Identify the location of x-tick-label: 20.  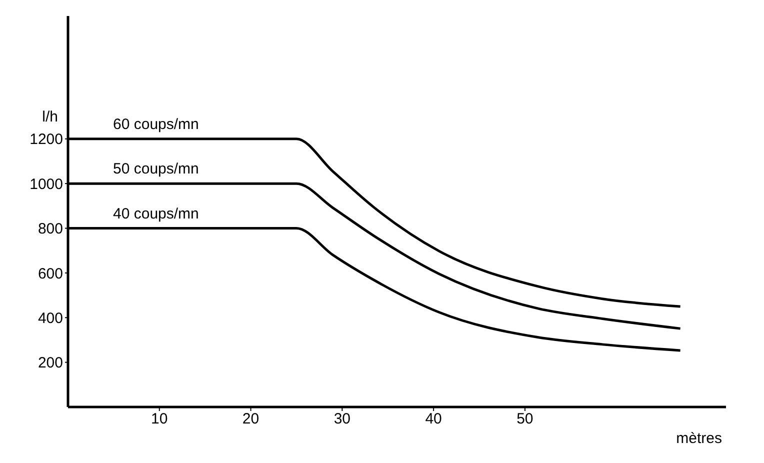
(251, 419).